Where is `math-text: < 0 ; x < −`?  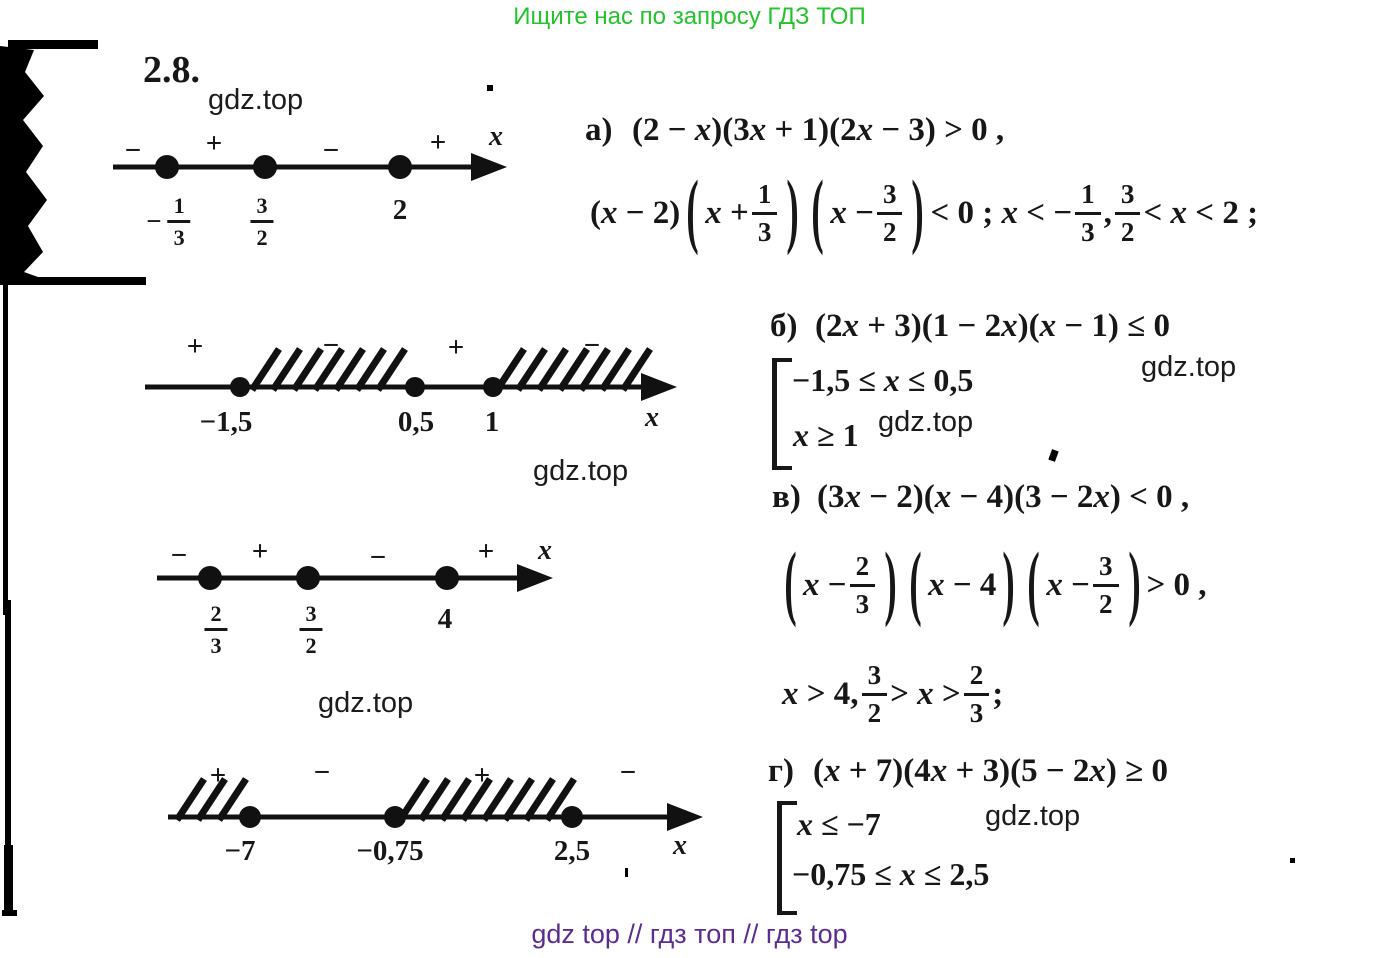 math-text: < 0 ; x < − is located at coordinates (1001, 212).